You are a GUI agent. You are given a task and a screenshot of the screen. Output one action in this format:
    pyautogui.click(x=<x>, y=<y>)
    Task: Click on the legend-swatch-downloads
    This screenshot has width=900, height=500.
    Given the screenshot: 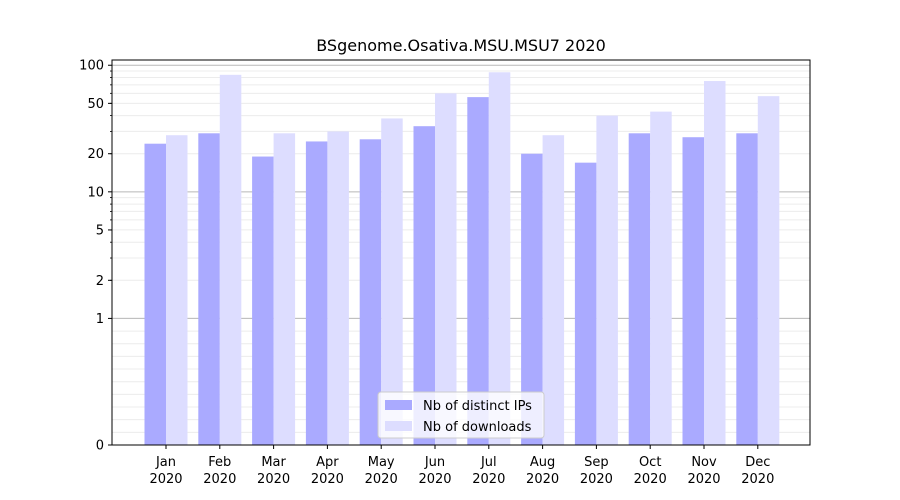 What is the action you would take?
    pyautogui.click(x=398, y=426)
    